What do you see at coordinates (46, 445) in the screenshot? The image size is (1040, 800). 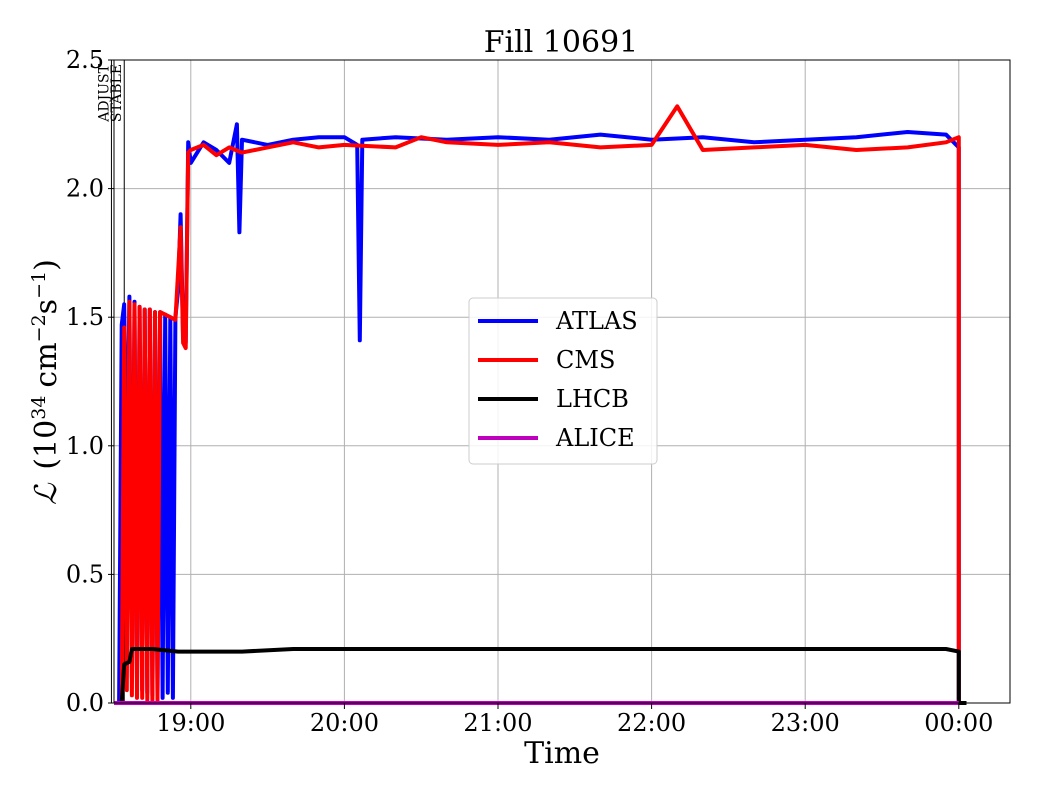 I see `y-axis-label-open: (10` at bounding box center [46, 445].